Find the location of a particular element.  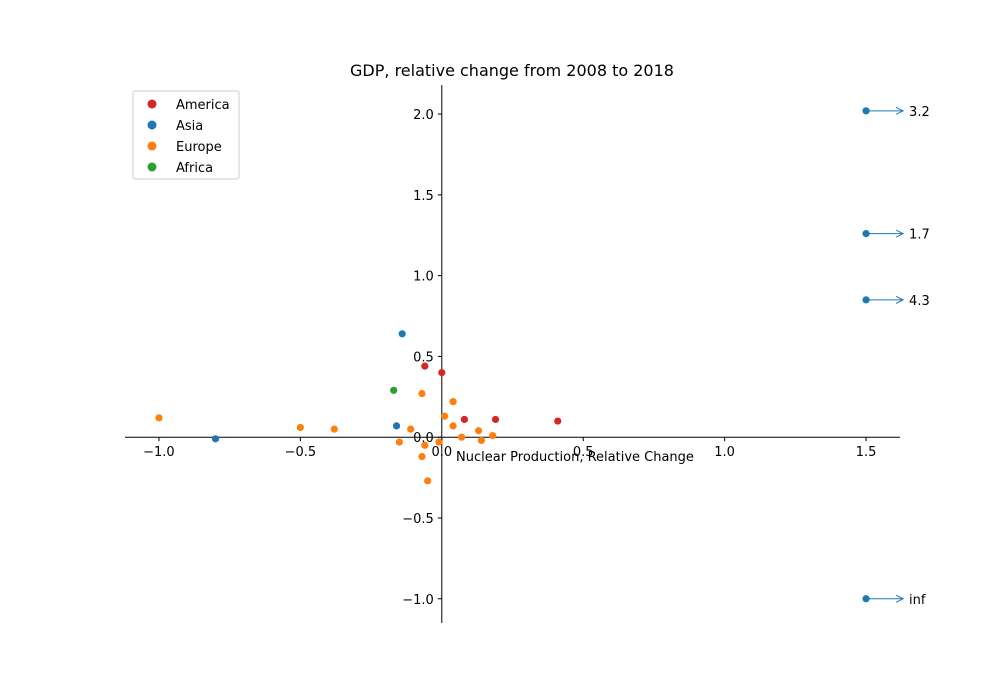

x-axis-label: Nuclear Production, Relative Change is located at coordinates (575, 457).